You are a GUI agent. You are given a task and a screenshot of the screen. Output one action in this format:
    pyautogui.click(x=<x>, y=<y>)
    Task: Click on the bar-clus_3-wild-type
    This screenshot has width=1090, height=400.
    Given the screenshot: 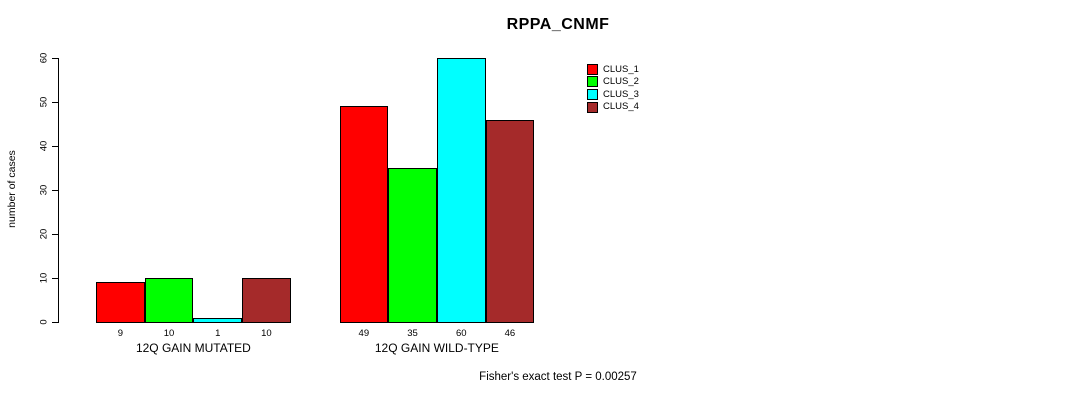 What is the action you would take?
    pyautogui.click(x=461, y=190)
    